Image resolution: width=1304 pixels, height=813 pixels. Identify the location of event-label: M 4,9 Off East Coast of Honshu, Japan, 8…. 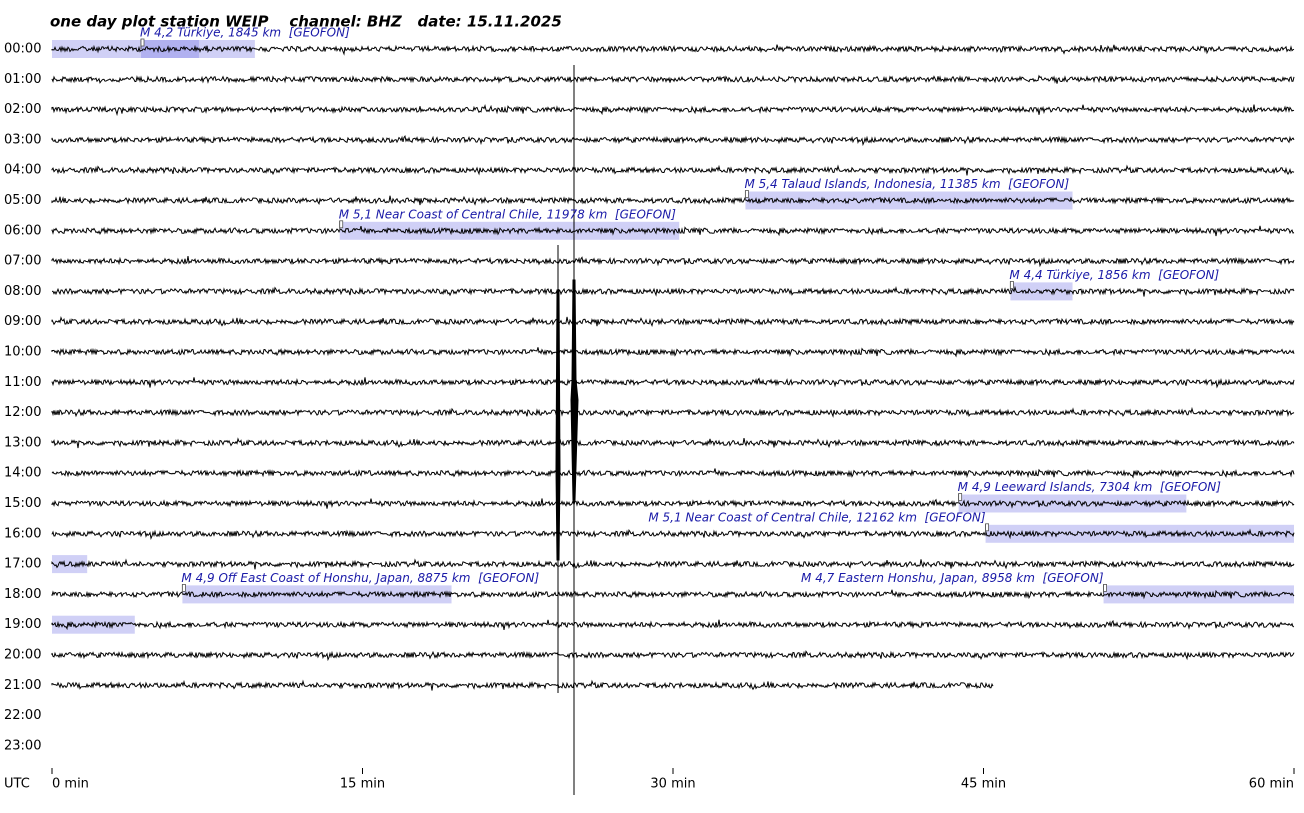
(360, 578).